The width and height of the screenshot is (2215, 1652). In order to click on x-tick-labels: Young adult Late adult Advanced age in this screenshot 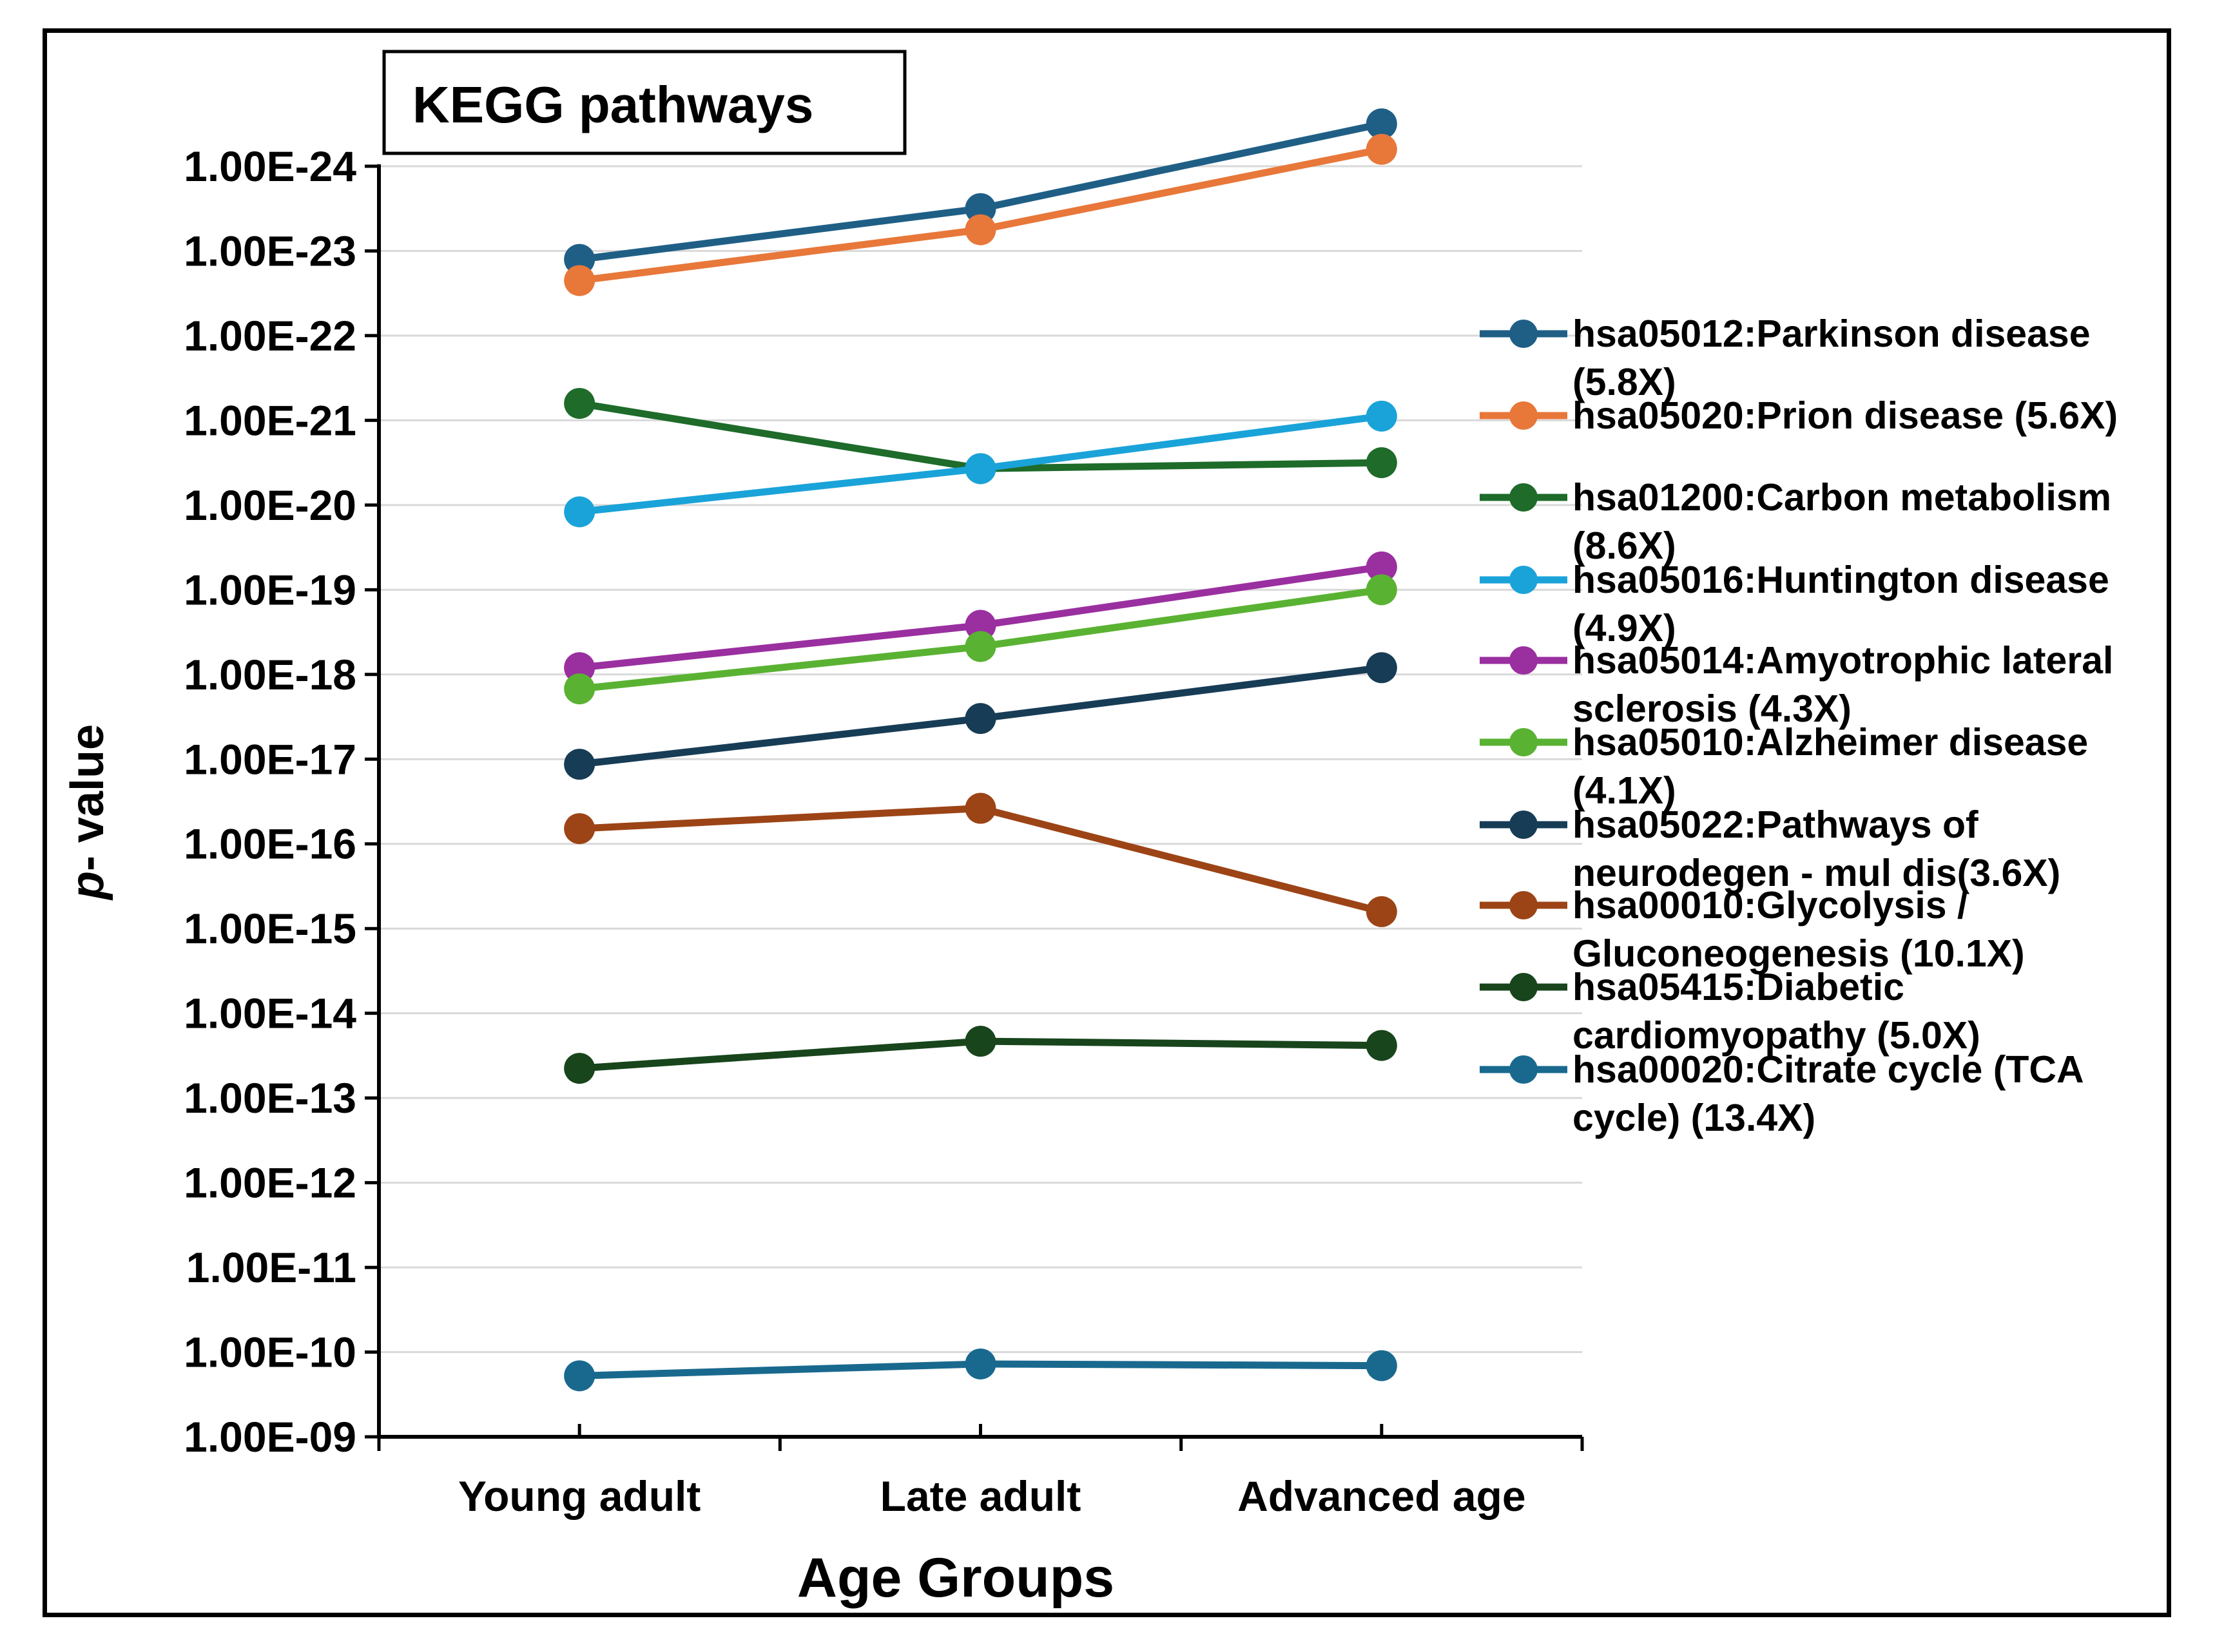, I will do `click(992, 1496)`.